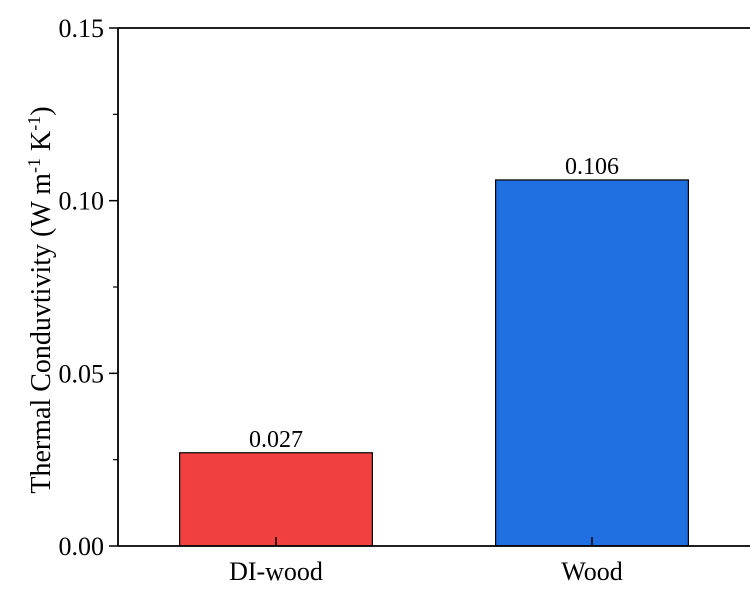 The height and width of the screenshot is (589, 750). I want to click on y-tick-label: 0.15, so click(82, 28).